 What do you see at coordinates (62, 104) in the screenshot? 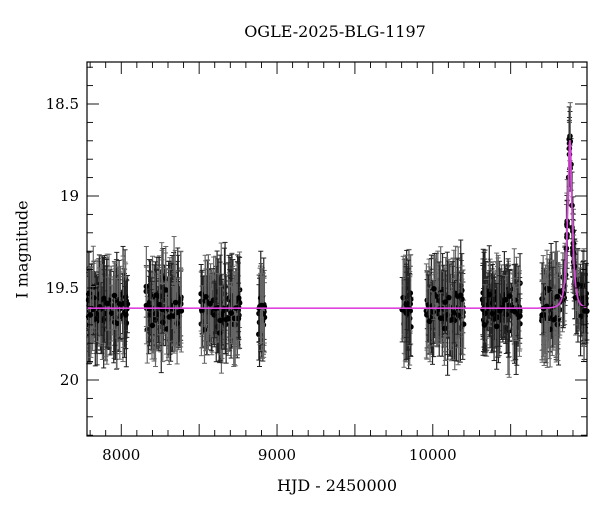
I see `y-tick-label: 18.5` at bounding box center [62, 104].